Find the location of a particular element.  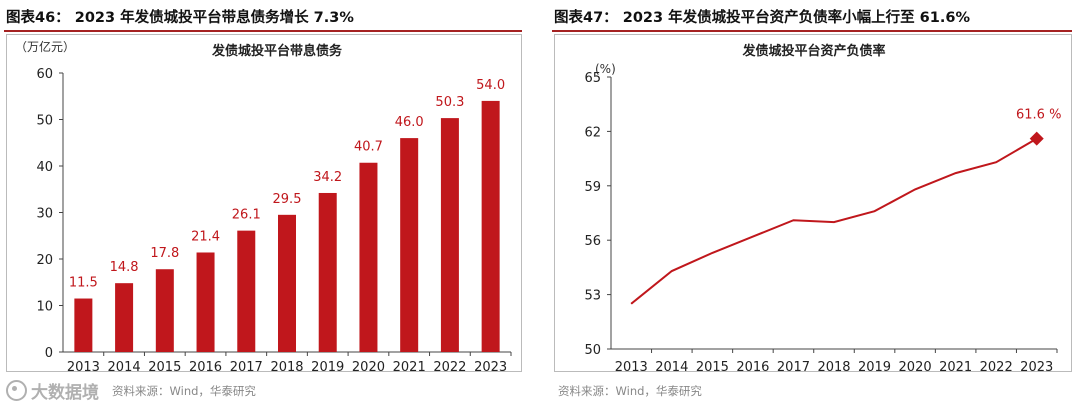

bar-y-tick-label: 0 is located at coordinates (49, 353).